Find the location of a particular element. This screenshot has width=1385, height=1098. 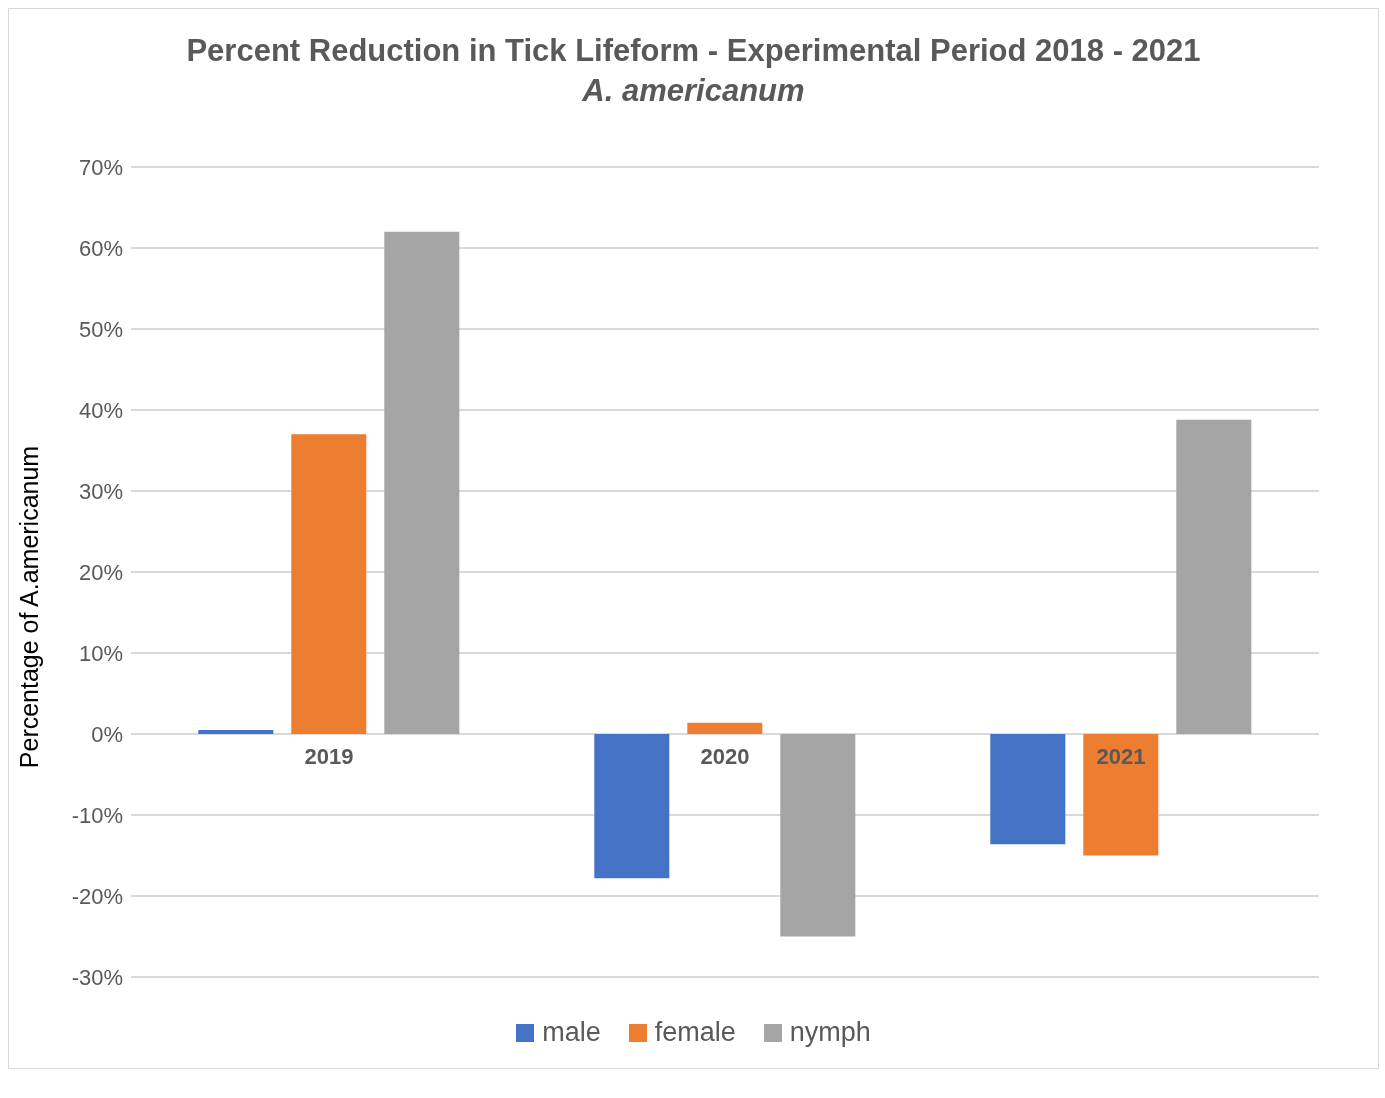

y-tick-label: 40% is located at coordinates (100, 410).